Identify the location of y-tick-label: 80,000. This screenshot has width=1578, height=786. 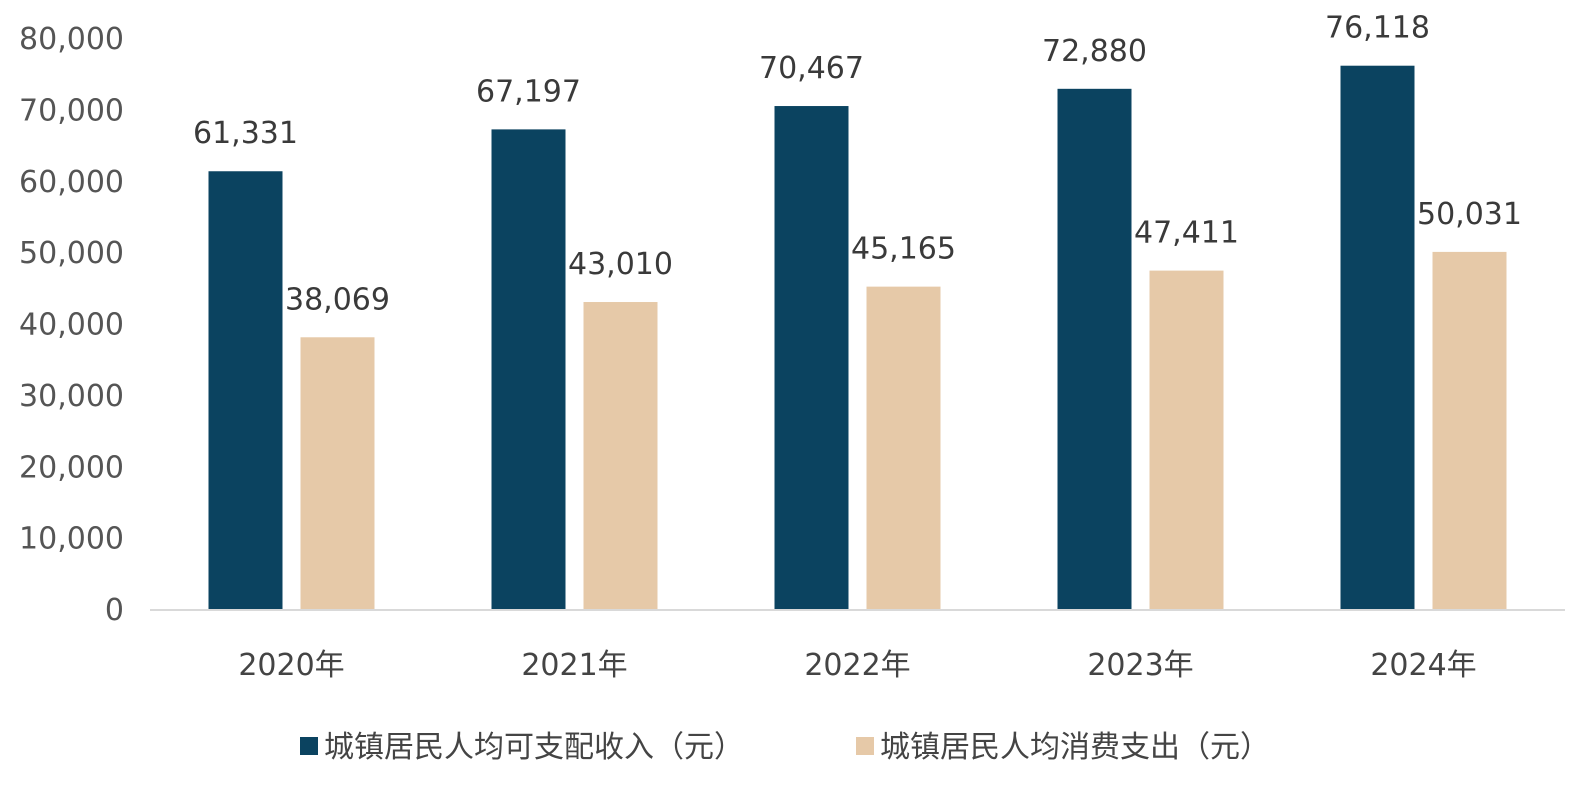
(71, 39).